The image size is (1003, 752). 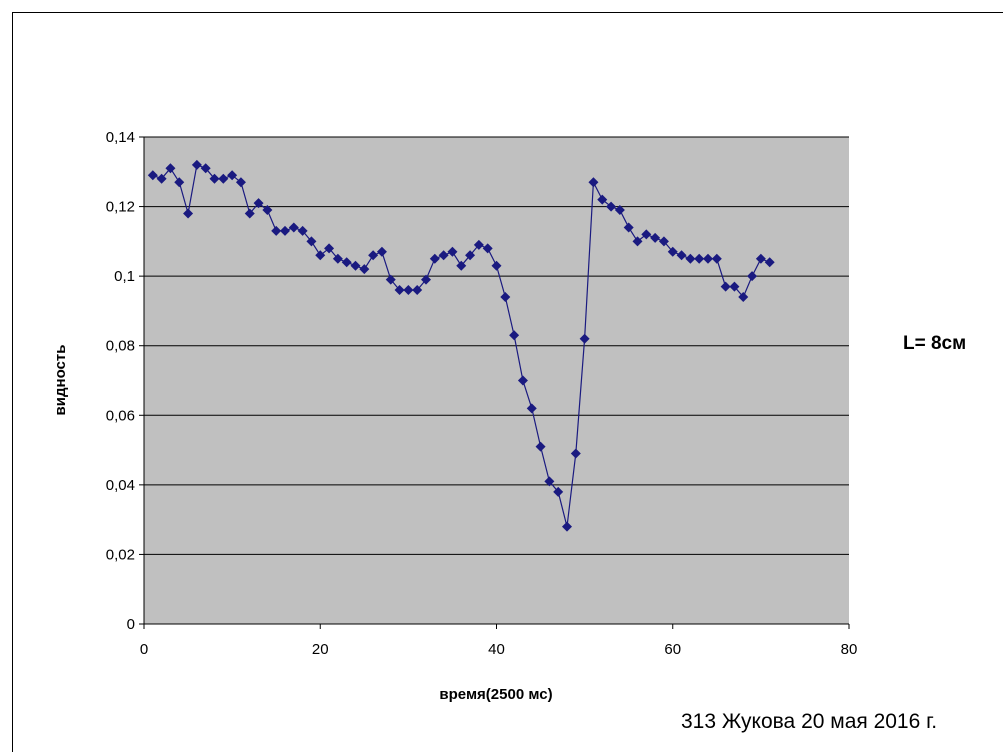 What do you see at coordinates (495, 694) in the screenshot?
I see `x-axis-title: время(2500 мс)` at bounding box center [495, 694].